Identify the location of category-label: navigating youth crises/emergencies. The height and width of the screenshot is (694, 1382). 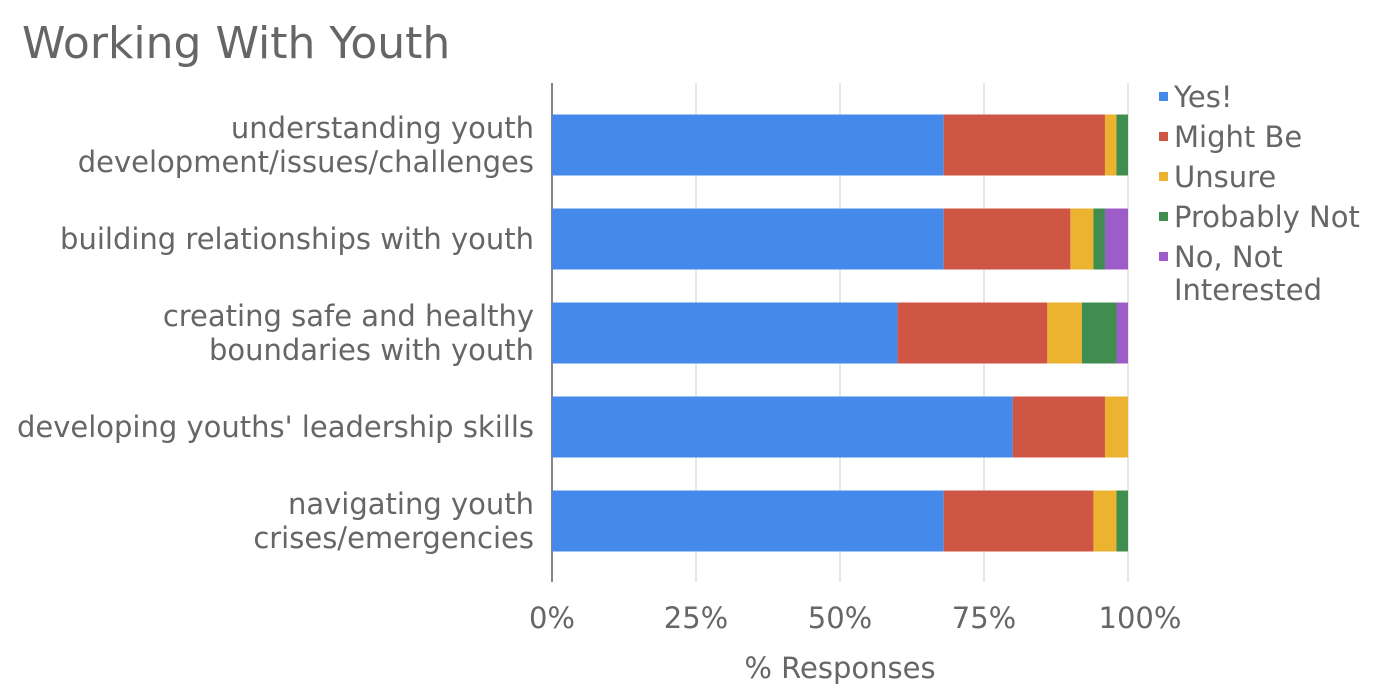
(393, 521).